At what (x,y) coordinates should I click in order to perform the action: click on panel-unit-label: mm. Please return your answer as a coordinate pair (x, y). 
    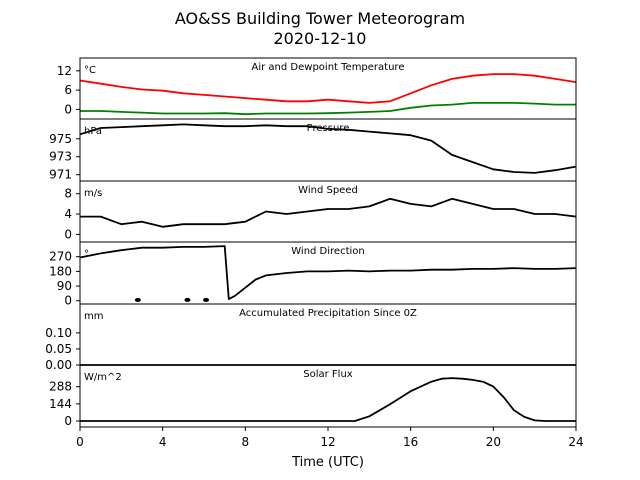
    Looking at the image, I should click on (93, 316).